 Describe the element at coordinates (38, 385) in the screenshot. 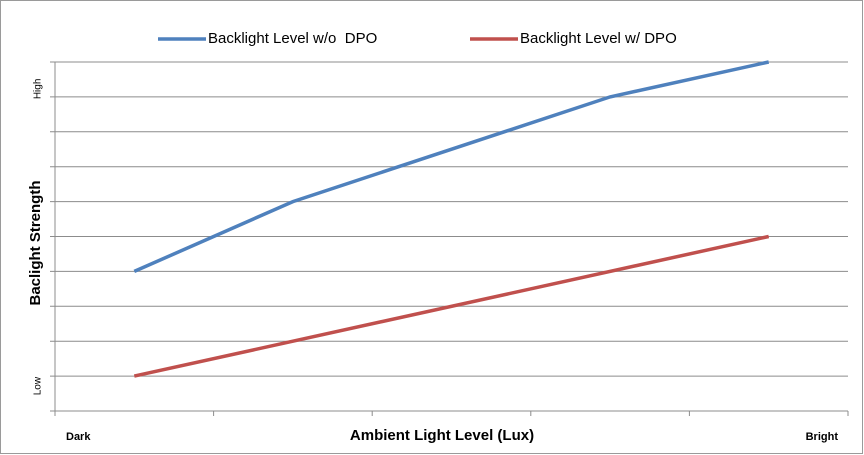

I see `y-tick-label: Low` at that location.